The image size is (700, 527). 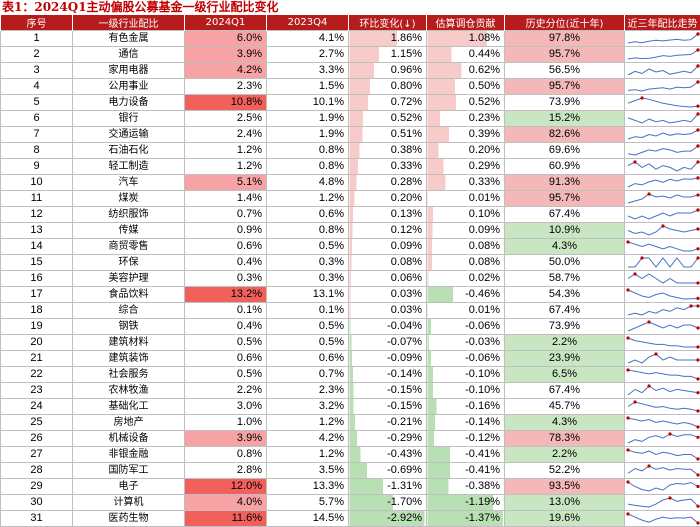 What do you see at coordinates (37, 471) in the screenshot?
I see `row-number: 28` at bounding box center [37, 471].